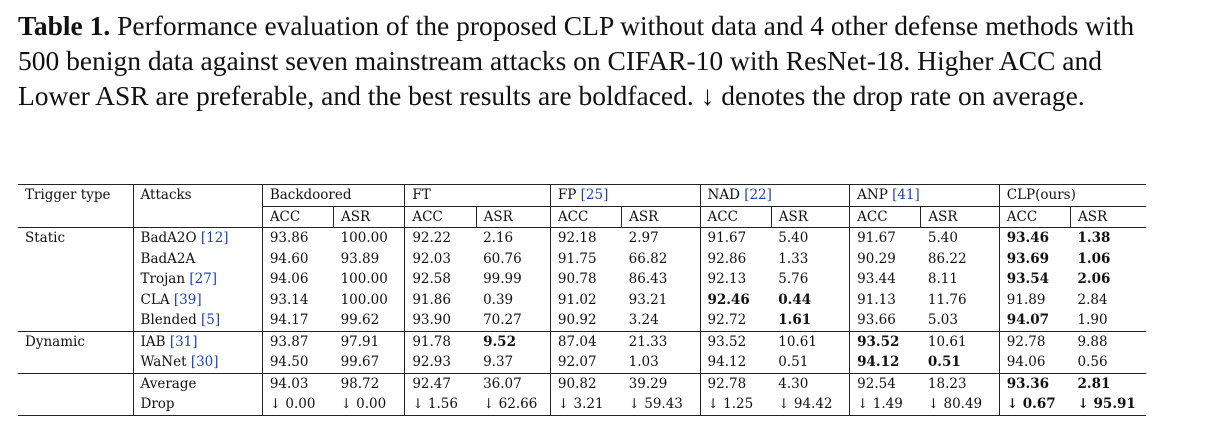 This screenshot has width=1206, height=448. What do you see at coordinates (1072, 195) in the screenshot?
I see `header-method-clp: CLP(ours)` at bounding box center [1072, 195].